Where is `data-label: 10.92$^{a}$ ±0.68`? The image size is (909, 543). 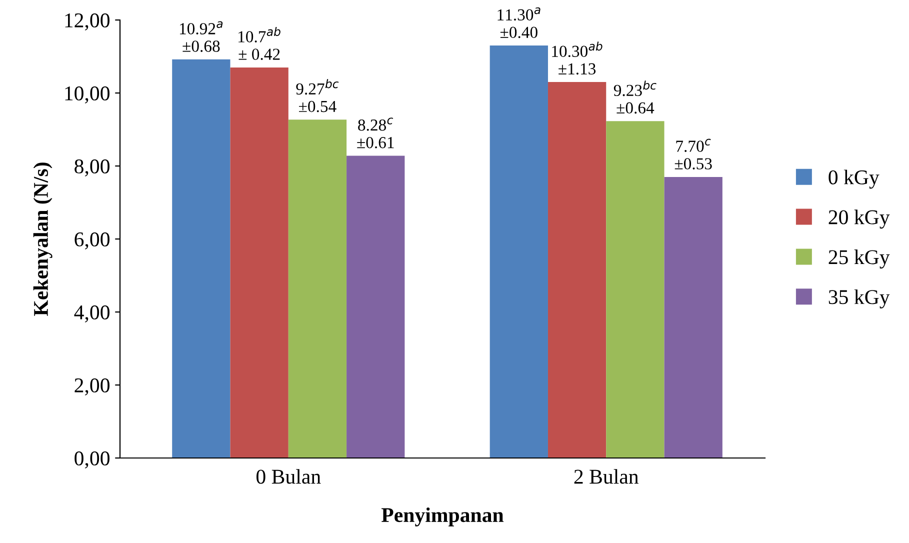
data-label: 10.92$^{a}$ ±0.68 is located at coordinates (201, 36).